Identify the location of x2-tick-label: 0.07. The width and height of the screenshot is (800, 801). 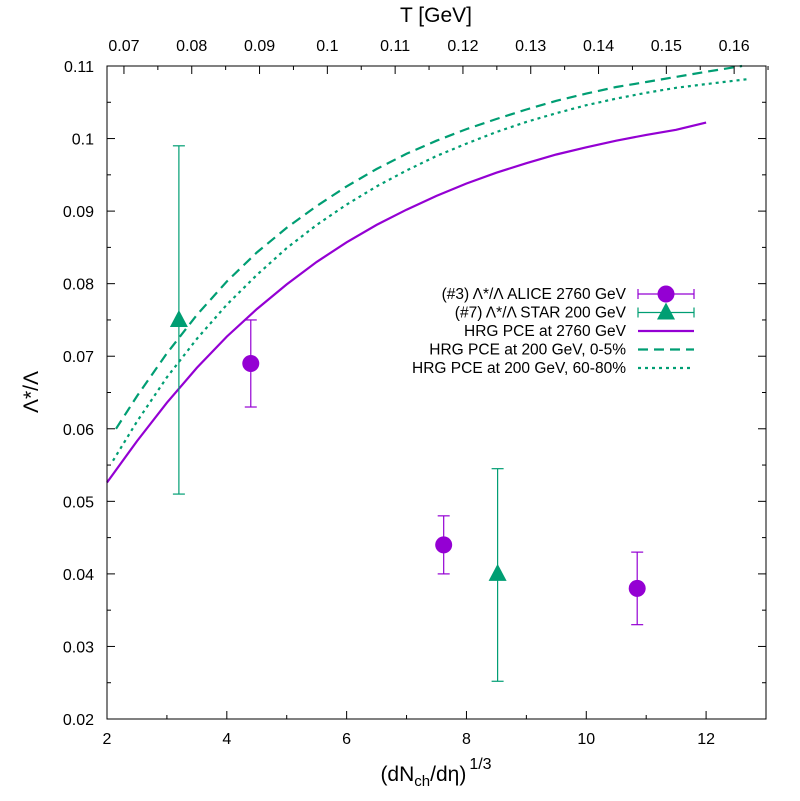
(123, 46).